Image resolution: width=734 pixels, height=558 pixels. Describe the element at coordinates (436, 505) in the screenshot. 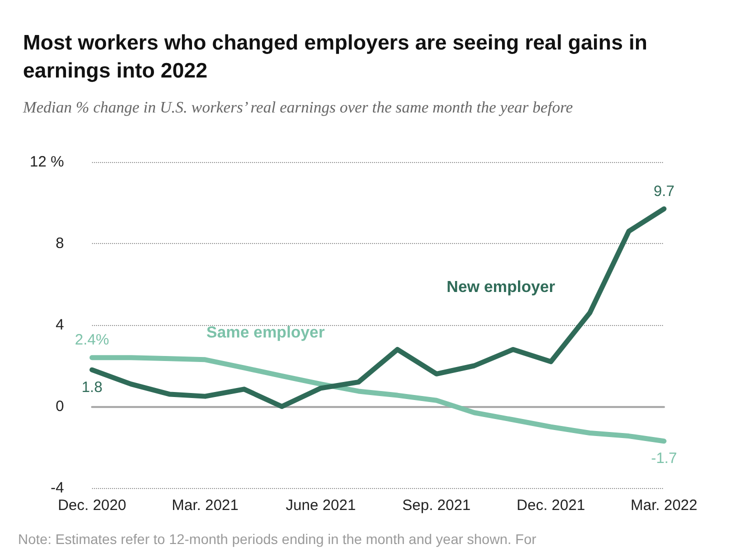

I see `x-tick-label: Sep. 2021` at that location.